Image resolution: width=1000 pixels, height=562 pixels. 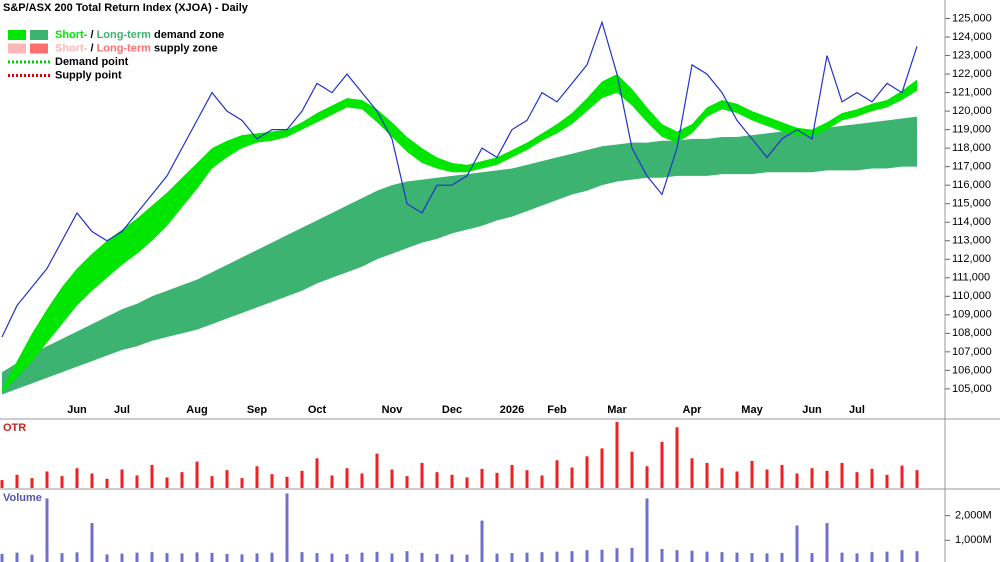 What do you see at coordinates (972, 55) in the screenshot?
I see `y-tick-label: 123,000` at bounding box center [972, 55].